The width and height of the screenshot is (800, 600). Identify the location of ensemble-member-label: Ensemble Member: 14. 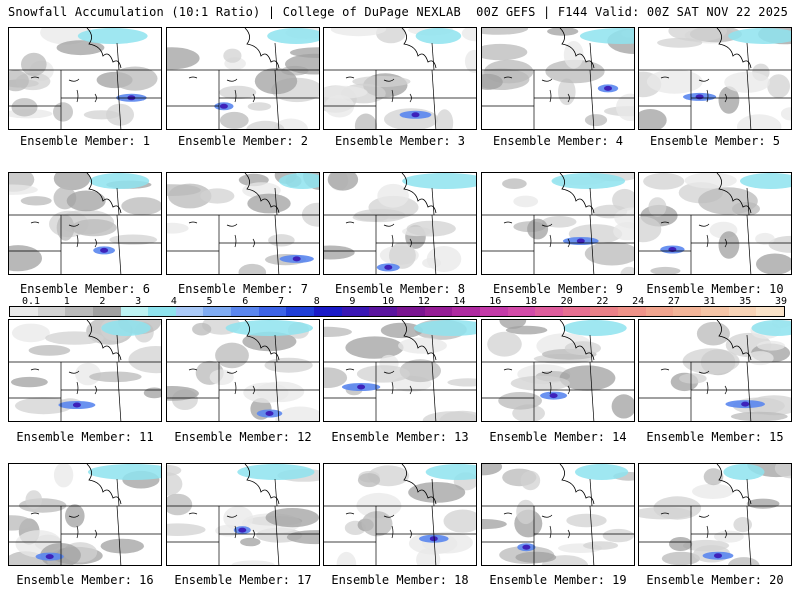
(558, 437).